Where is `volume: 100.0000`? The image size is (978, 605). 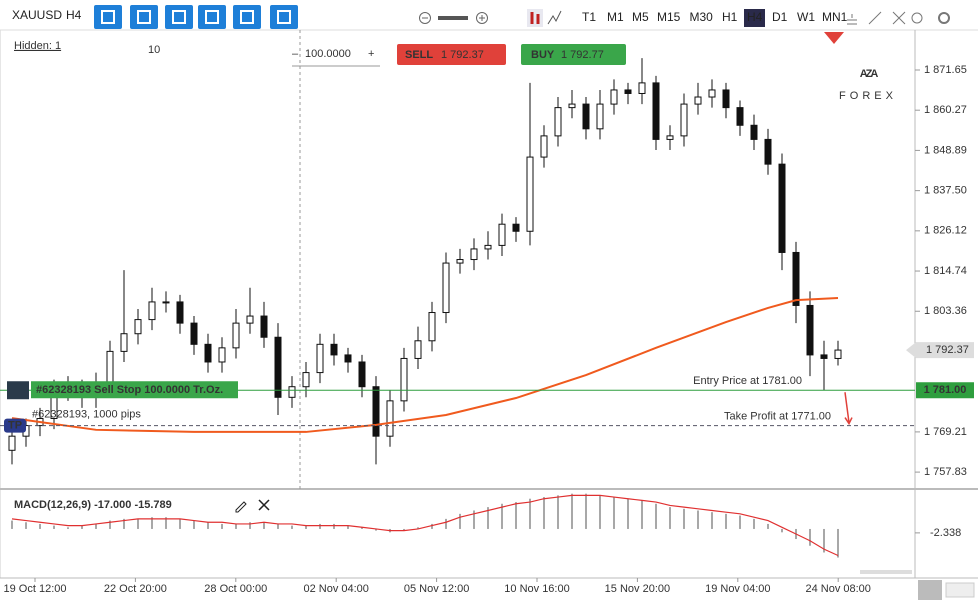
volume: 100.0000 is located at coordinates (328, 54).